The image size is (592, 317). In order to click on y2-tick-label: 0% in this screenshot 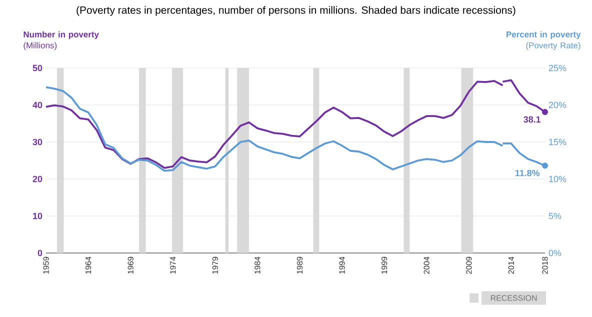, I will do `click(555, 253)`.